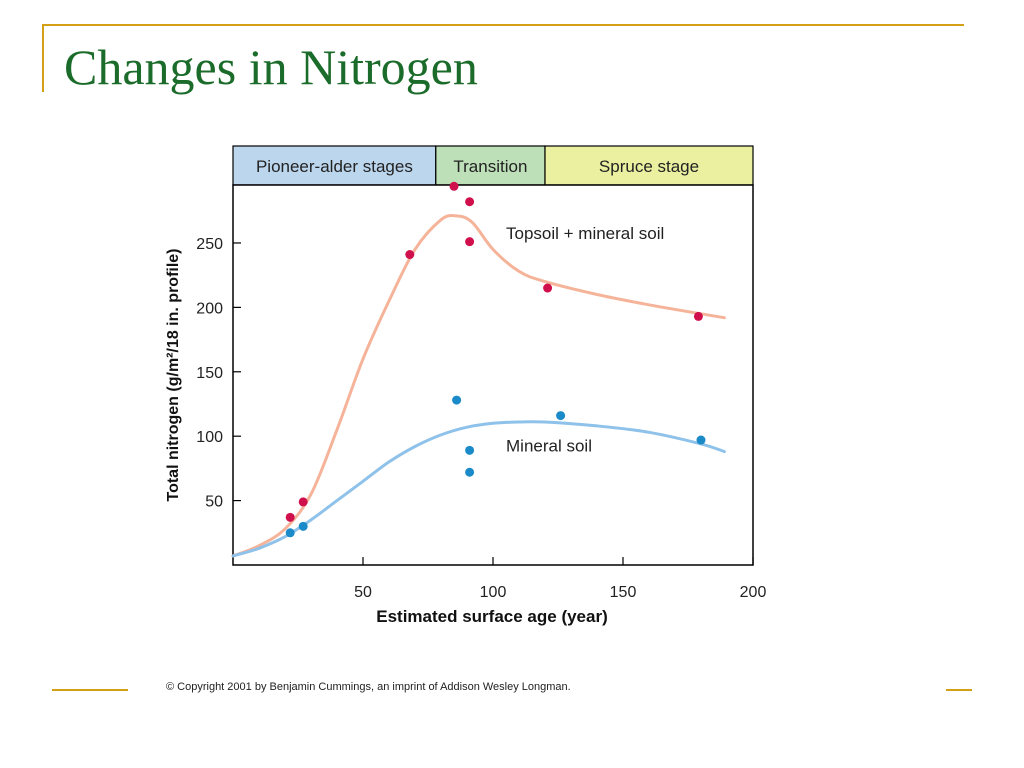 Image resolution: width=1024 pixels, height=768 pixels. What do you see at coordinates (209, 437) in the screenshot?
I see `y-tick-label: 100` at bounding box center [209, 437].